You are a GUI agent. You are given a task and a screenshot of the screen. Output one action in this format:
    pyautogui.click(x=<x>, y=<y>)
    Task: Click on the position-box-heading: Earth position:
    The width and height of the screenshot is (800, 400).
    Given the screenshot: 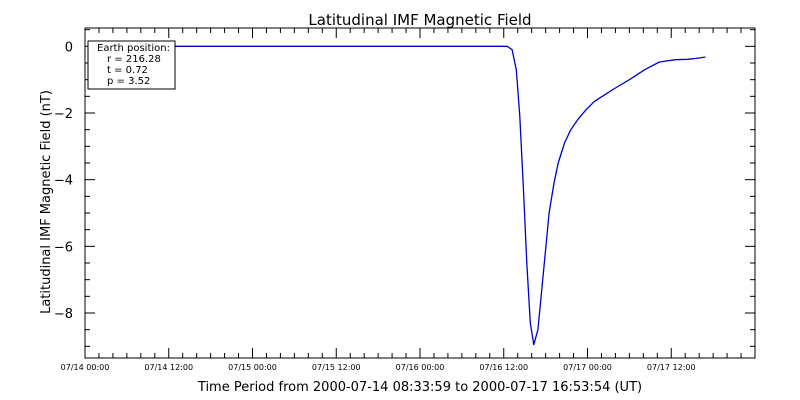 What is the action you would take?
    pyautogui.click(x=133, y=48)
    